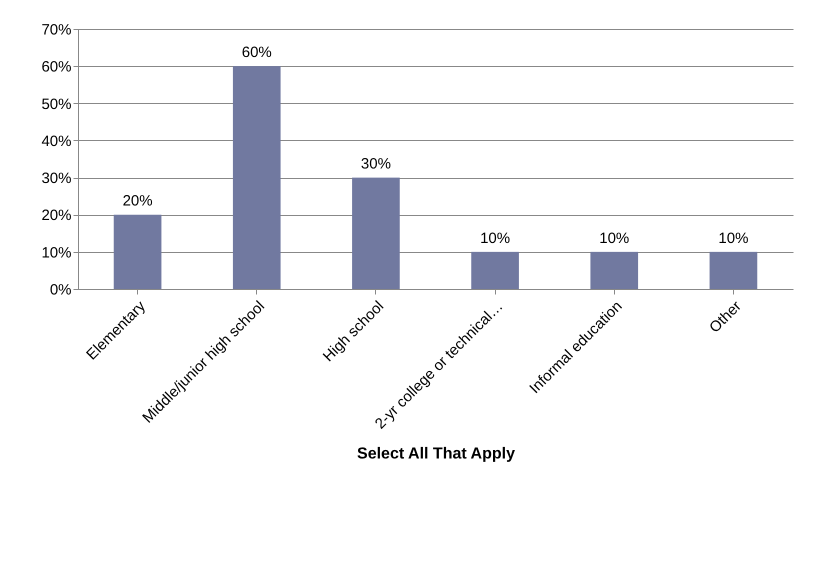 The image size is (824, 567). Describe the element at coordinates (436, 454) in the screenshot. I see `x-axis-title: Select All That Apply` at that location.